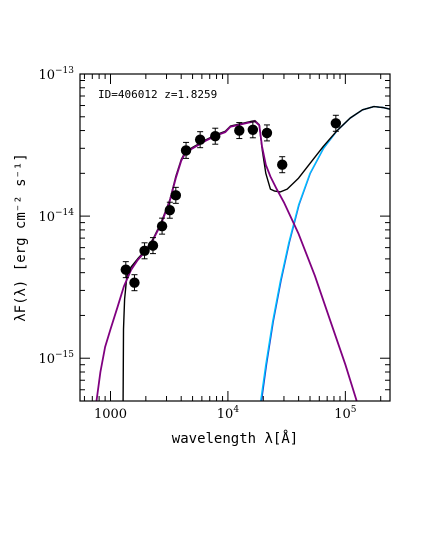 The width and height of the screenshot is (425, 550). Describe the element at coordinates (56, 74) in the screenshot. I see `y-tick-label: 10−13` at that location.